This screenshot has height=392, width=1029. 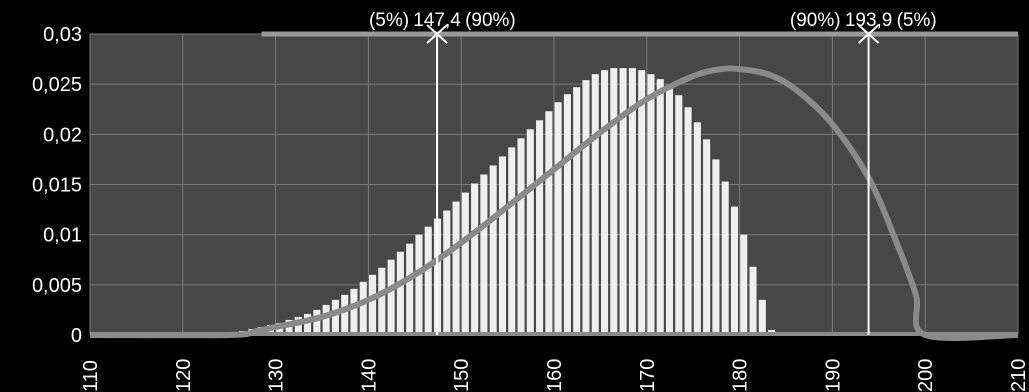 What do you see at coordinates (926, 375) in the screenshot?
I see `x-tick-label: 200` at bounding box center [926, 375].